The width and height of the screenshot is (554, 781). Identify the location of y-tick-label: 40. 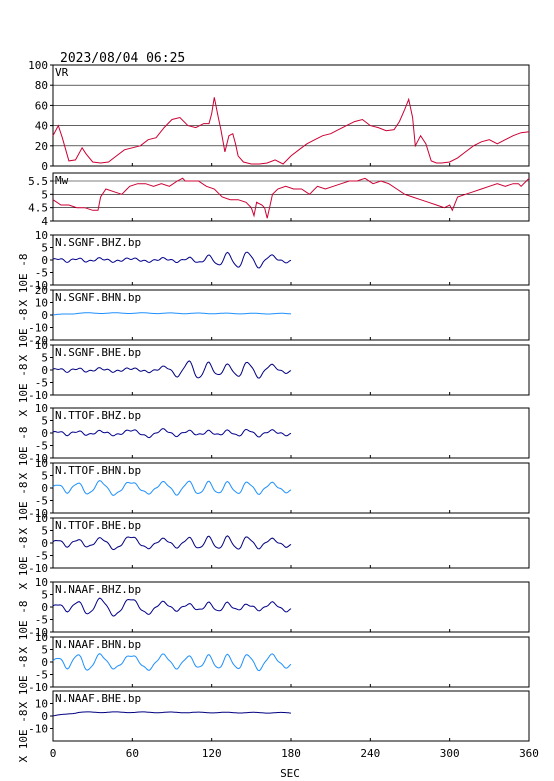
(41, 126).